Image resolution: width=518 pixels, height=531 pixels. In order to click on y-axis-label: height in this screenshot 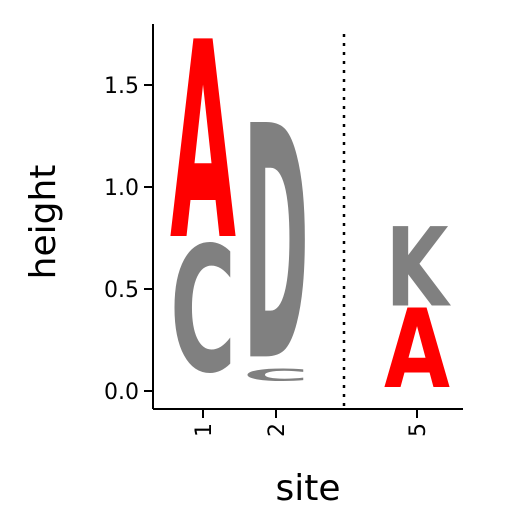, I will do `click(43, 222)`.